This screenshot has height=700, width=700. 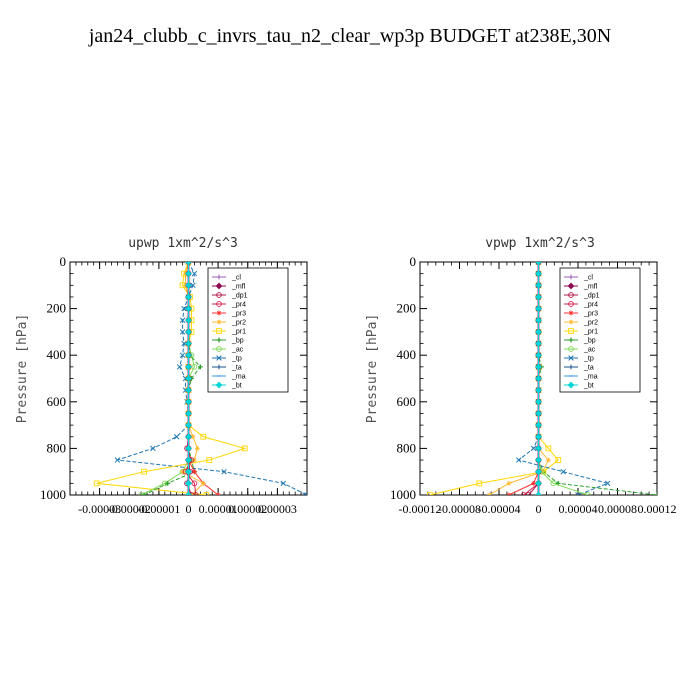 I want to click on data-point-pr3, so click(x=533, y=483).